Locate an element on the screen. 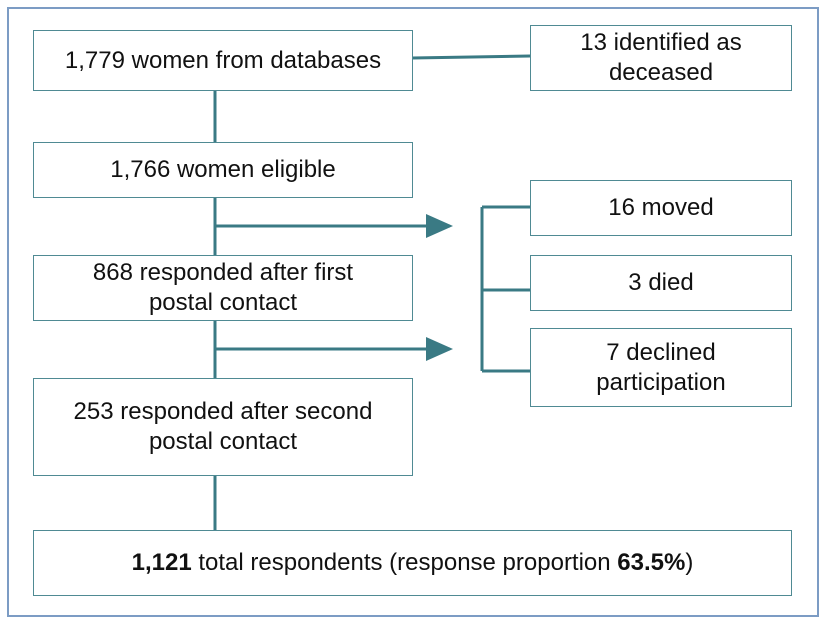 The width and height of the screenshot is (826, 624). box: 13 identified as deceased is located at coordinates (661, 58).